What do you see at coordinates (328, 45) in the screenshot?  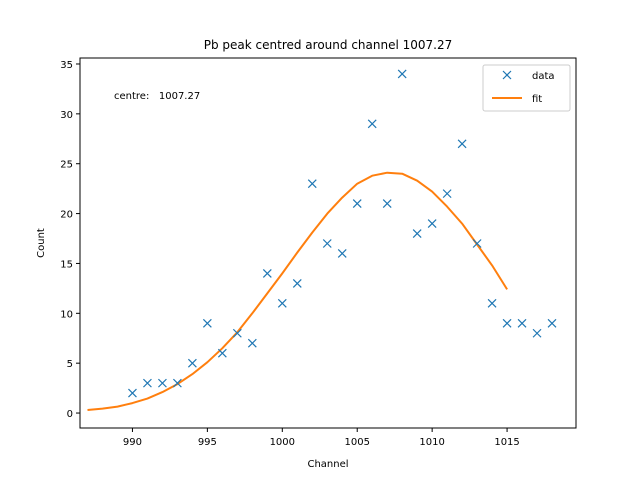 I see `chart-title: Pb peak centred around channel 1007.27` at bounding box center [328, 45].